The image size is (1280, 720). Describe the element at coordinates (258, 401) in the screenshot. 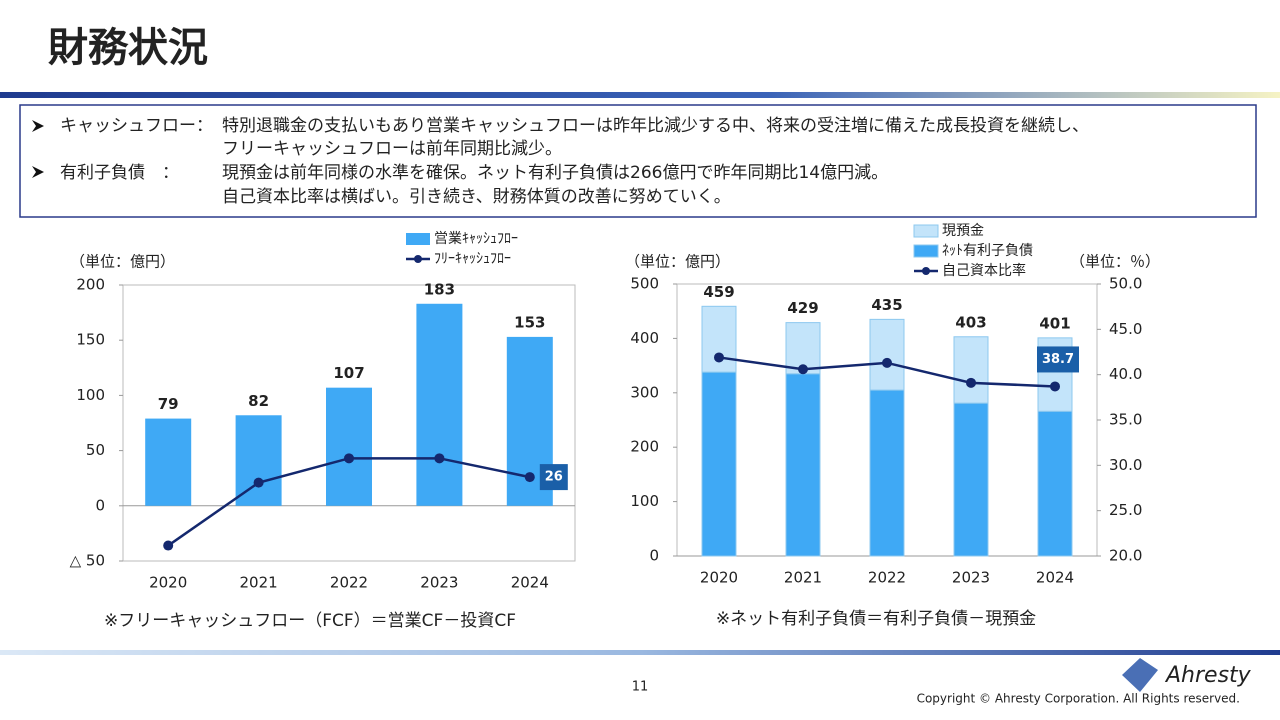

I see `bar-label: 82` at that location.